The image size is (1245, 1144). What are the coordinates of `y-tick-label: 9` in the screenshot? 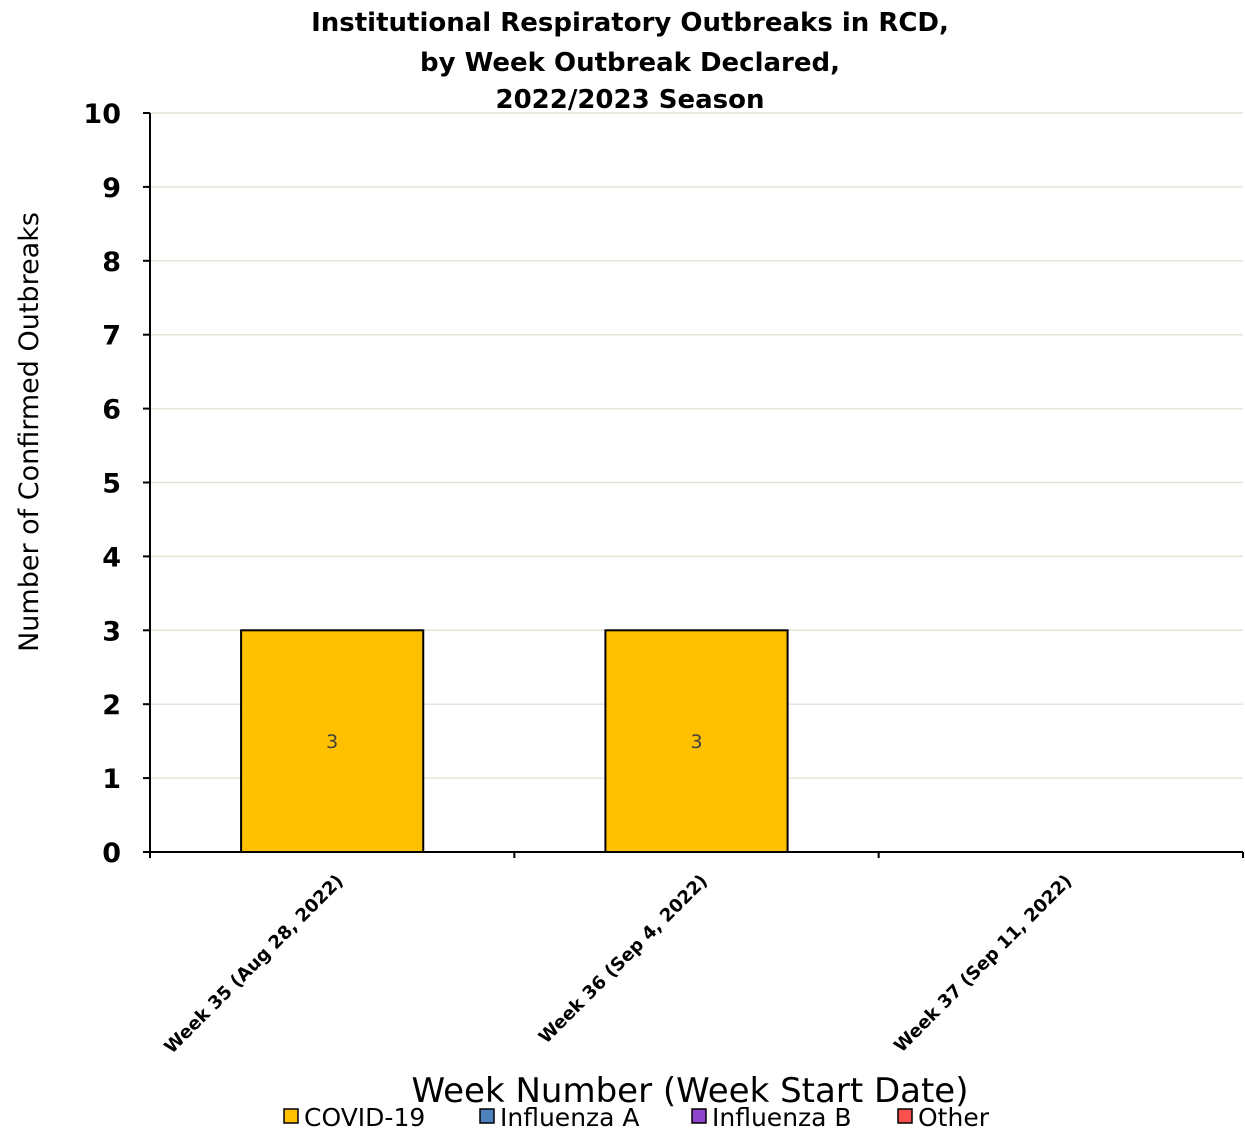 It's located at (111, 188).